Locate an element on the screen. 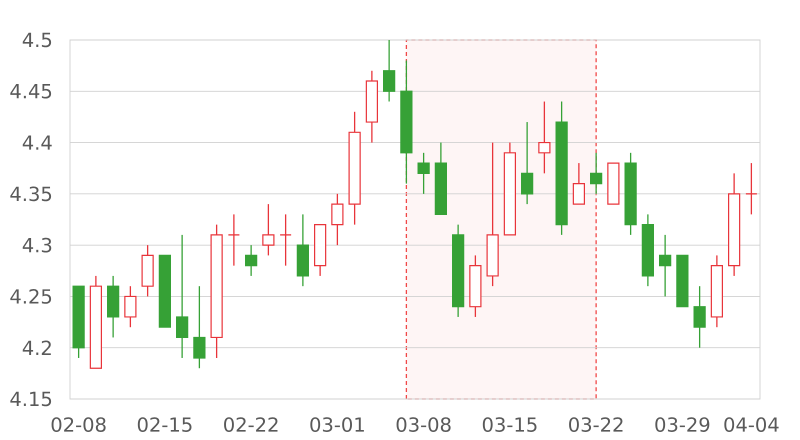 The image size is (800, 440). x-tick-label: 03-08 is located at coordinates (423, 424).